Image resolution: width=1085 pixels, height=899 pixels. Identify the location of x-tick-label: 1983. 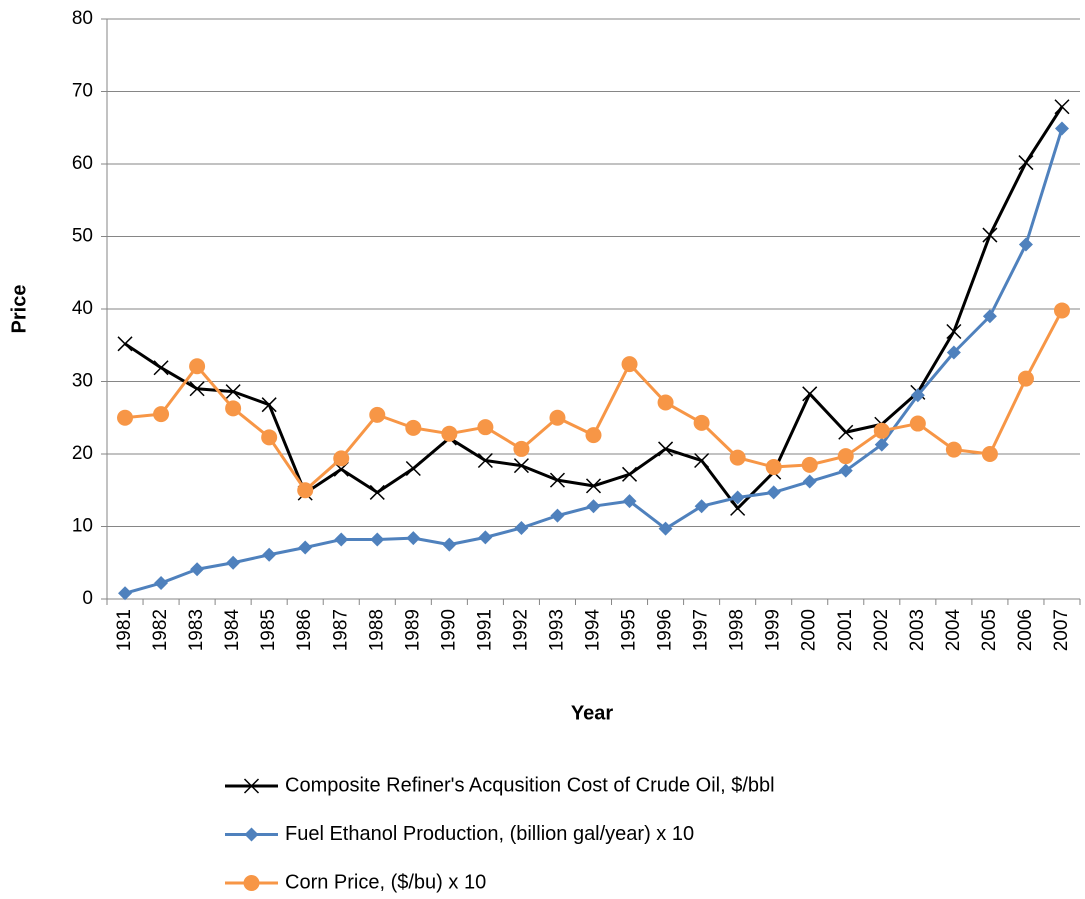
(196, 630).